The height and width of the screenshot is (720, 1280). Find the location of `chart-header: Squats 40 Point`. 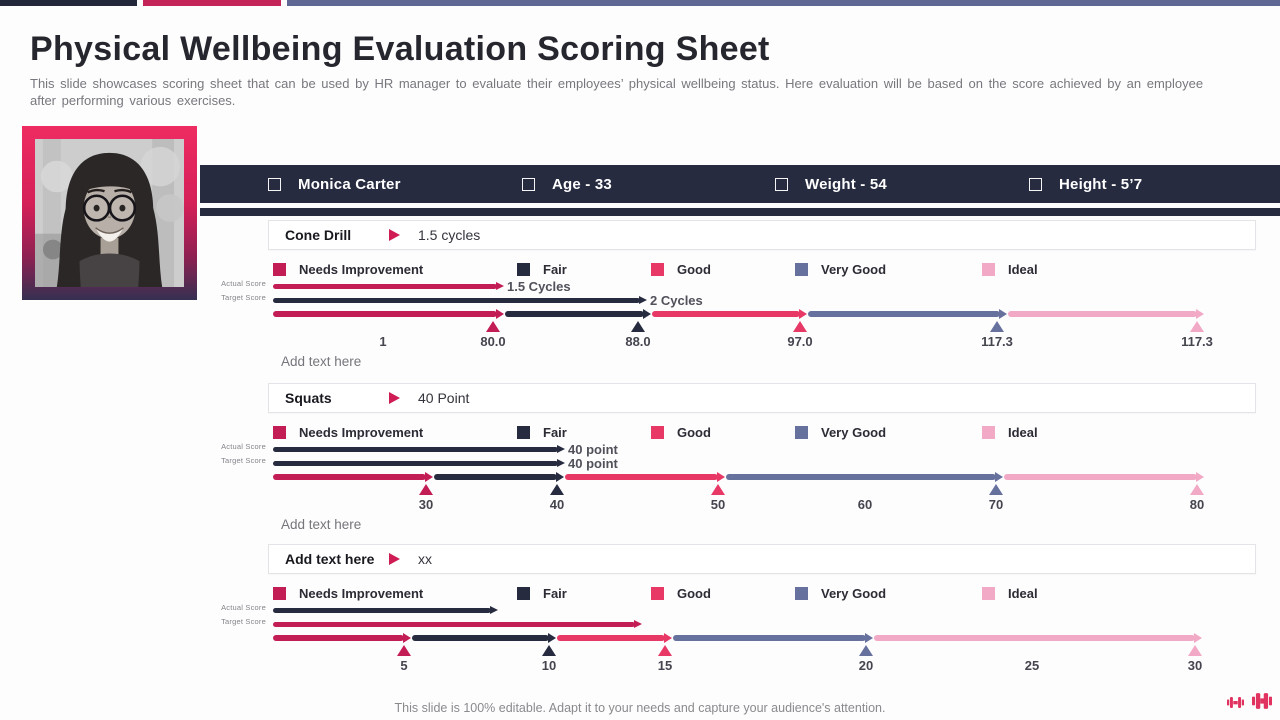

chart-header: Squats 40 Point is located at coordinates (762, 398).